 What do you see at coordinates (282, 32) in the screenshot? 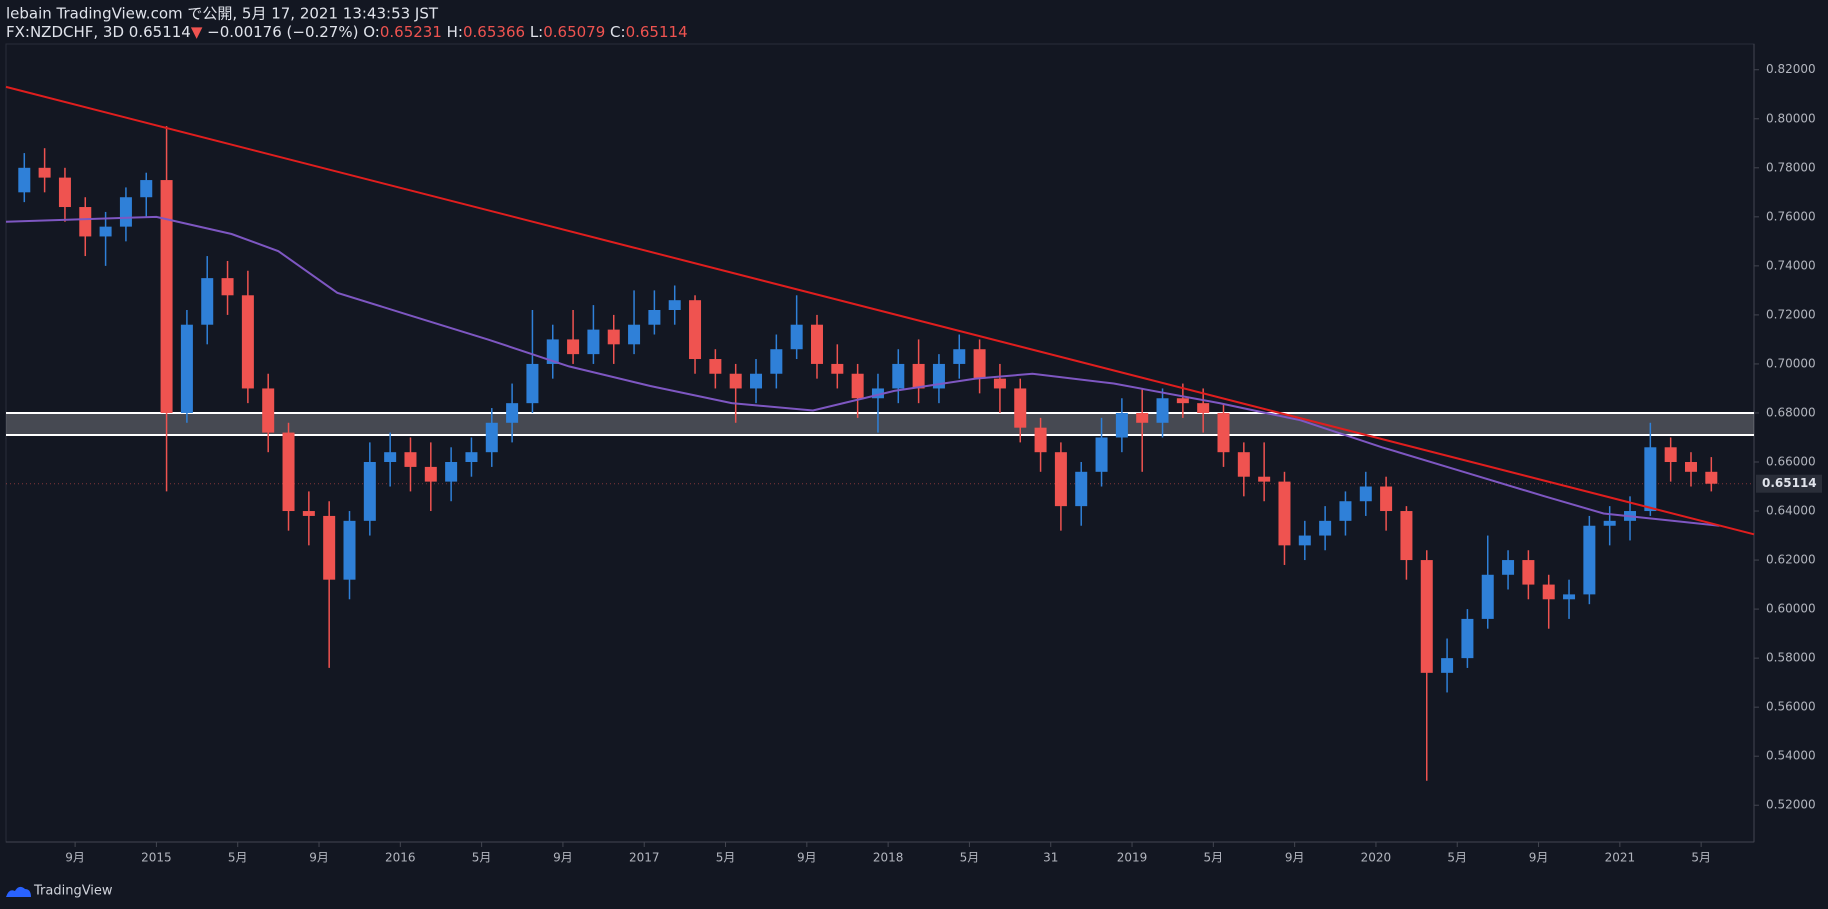
I see `change: −0.00176 (−0.27%)` at bounding box center [282, 32].